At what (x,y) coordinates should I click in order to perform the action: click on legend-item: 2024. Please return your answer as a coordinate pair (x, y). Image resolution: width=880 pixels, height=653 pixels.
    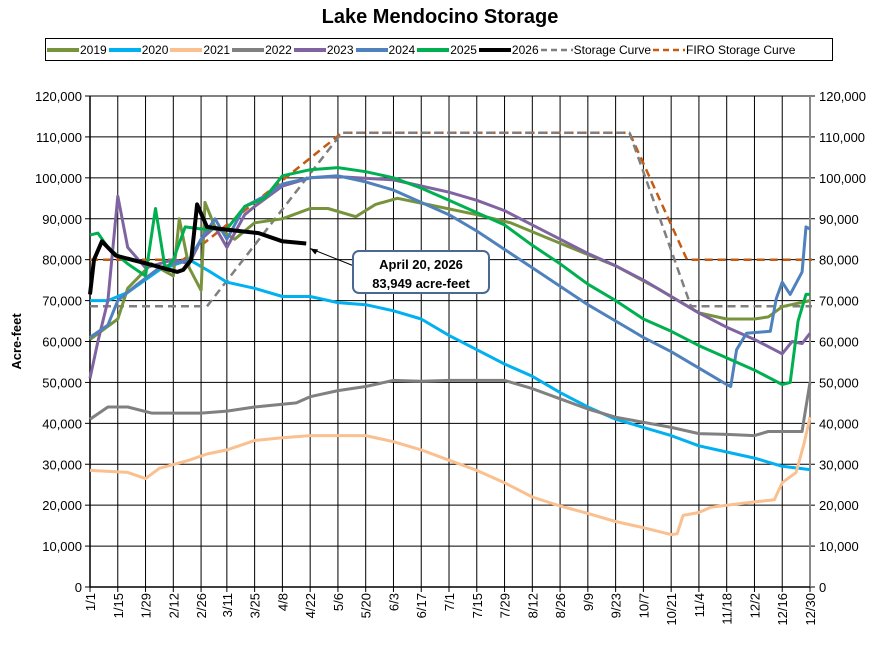
    Looking at the image, I should click on (385, 49).